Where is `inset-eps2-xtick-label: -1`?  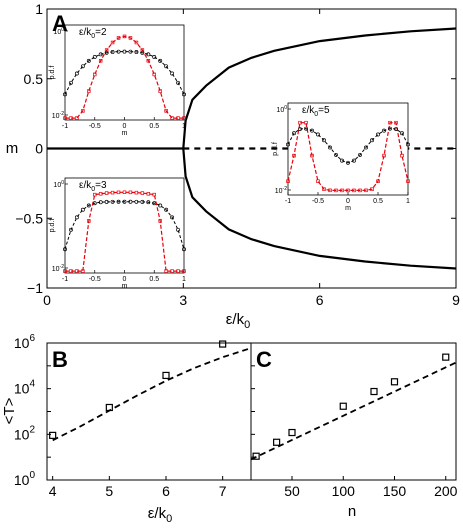
inset-eps2-xtick-label: -1 is located at coordinates (65, 126).